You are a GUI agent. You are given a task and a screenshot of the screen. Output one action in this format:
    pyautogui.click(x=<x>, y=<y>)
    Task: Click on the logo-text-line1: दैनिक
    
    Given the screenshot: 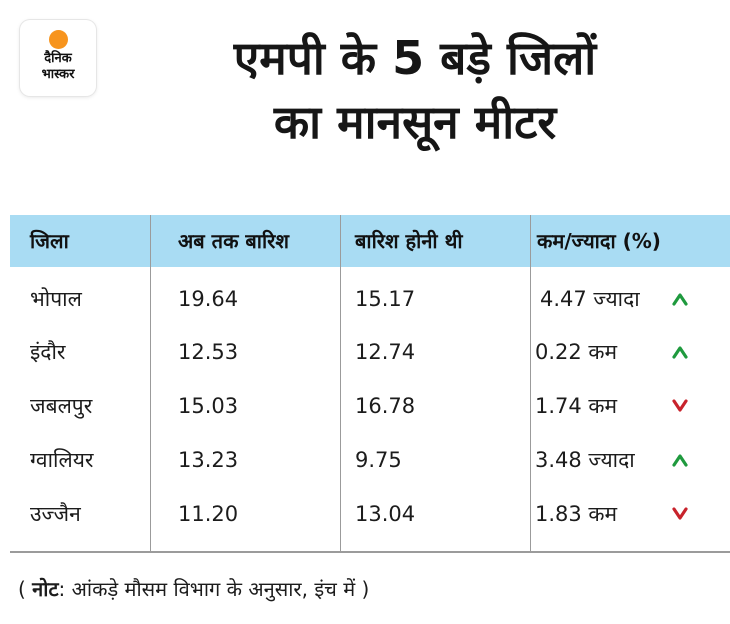 What is the action you would take?
    pyautogui.click(x=58, y=58)
    